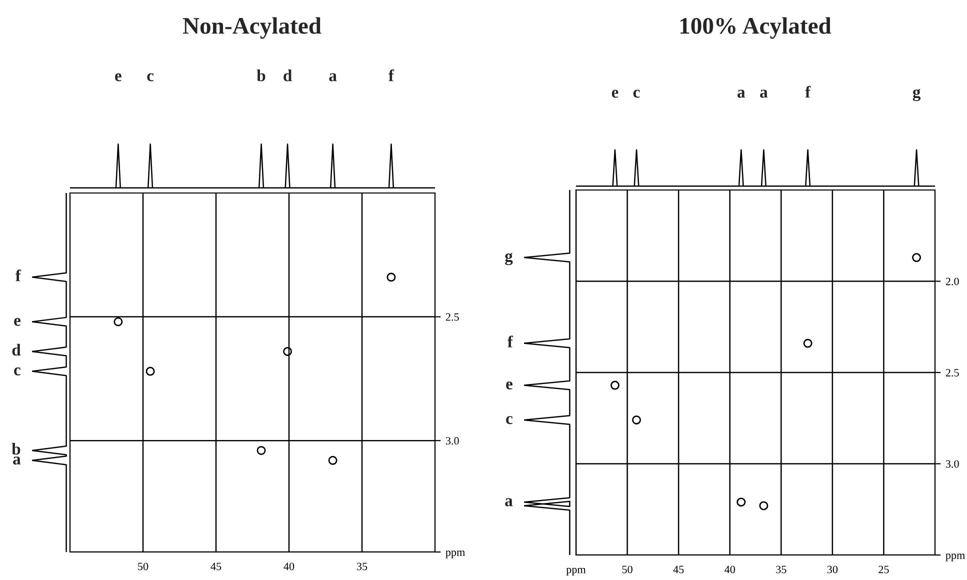  Describe the element at coordinates (252, 28) in the screenshot. I see `chart-title: Non-Acylated` at that location.